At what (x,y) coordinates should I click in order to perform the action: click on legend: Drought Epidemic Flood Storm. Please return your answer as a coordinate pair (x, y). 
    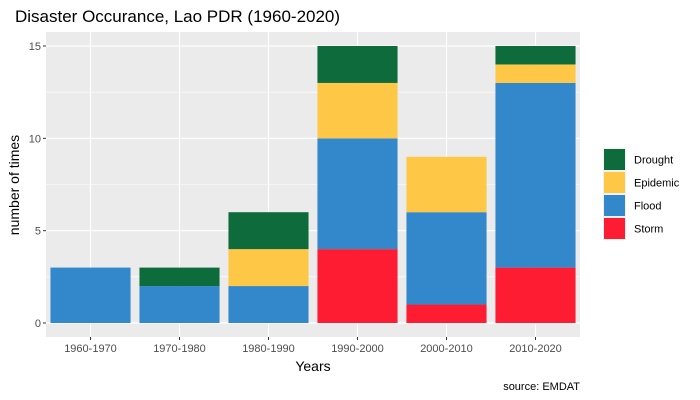
    Looking at the image, I should click on (641, 194).